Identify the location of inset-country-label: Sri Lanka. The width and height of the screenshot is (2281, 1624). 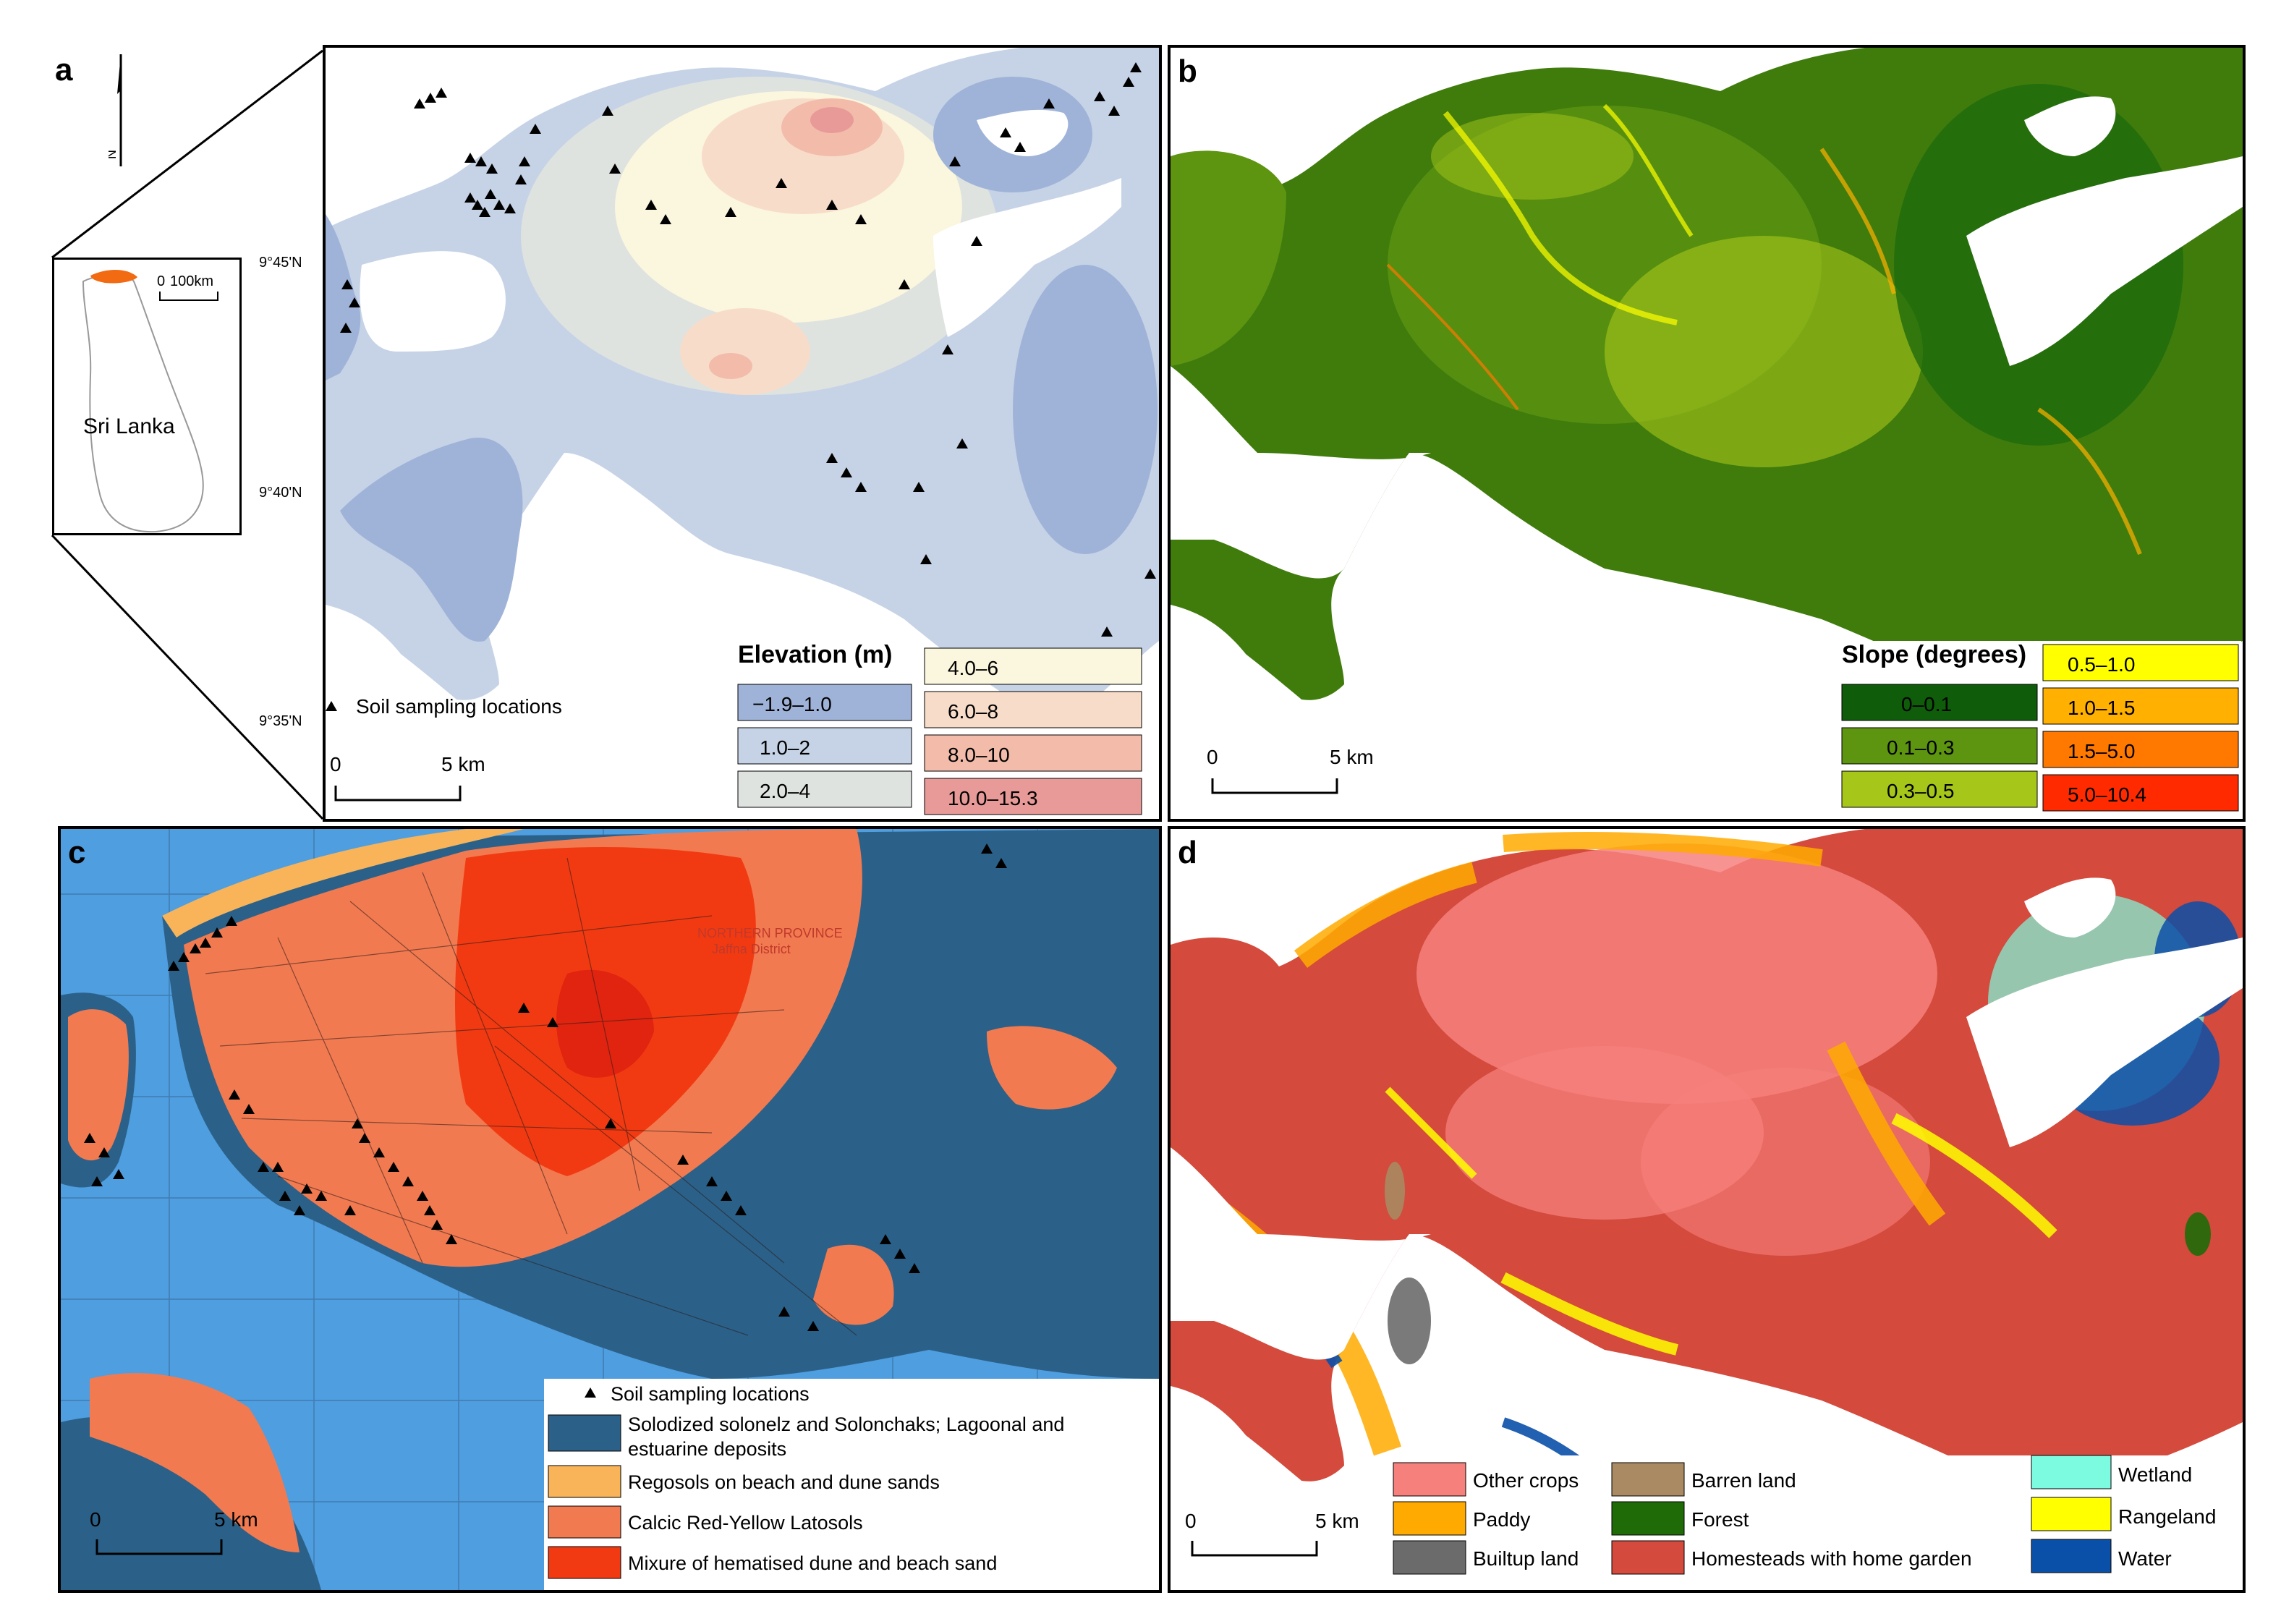
(129, 426).